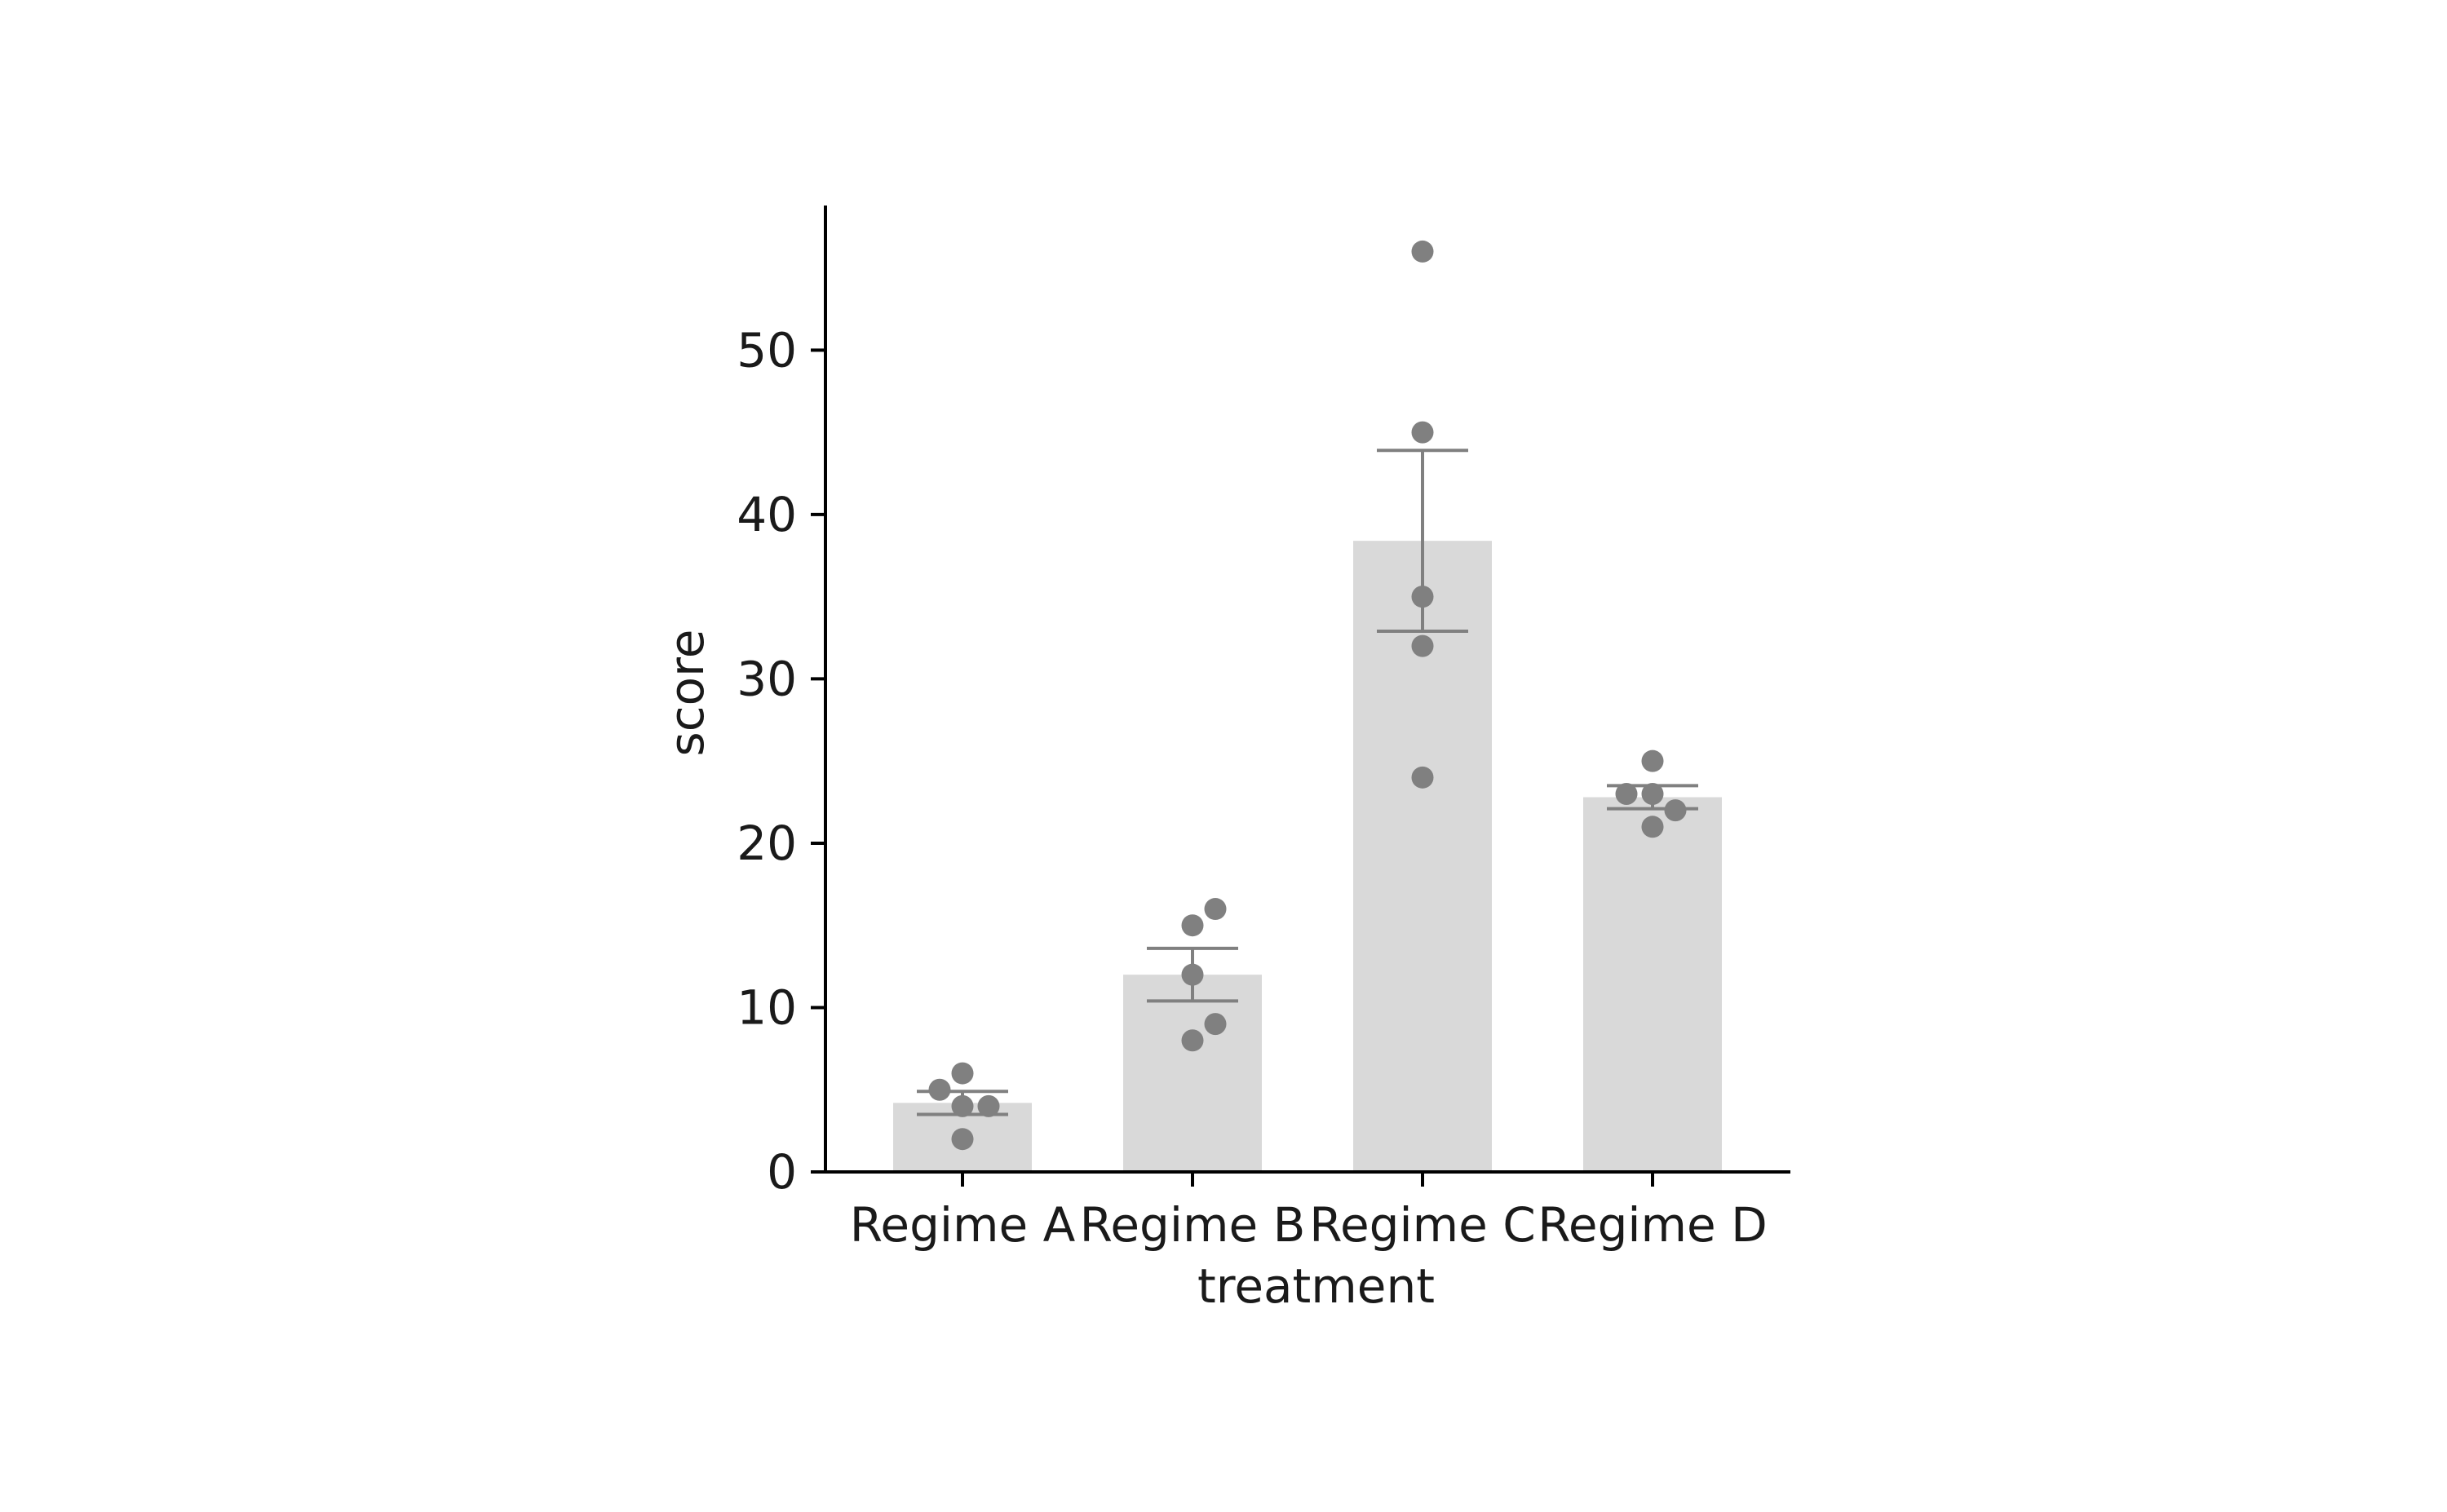 This screenshot has height=1512, width=2447. I want to click on y-axis-label: score, so click(687, 693).